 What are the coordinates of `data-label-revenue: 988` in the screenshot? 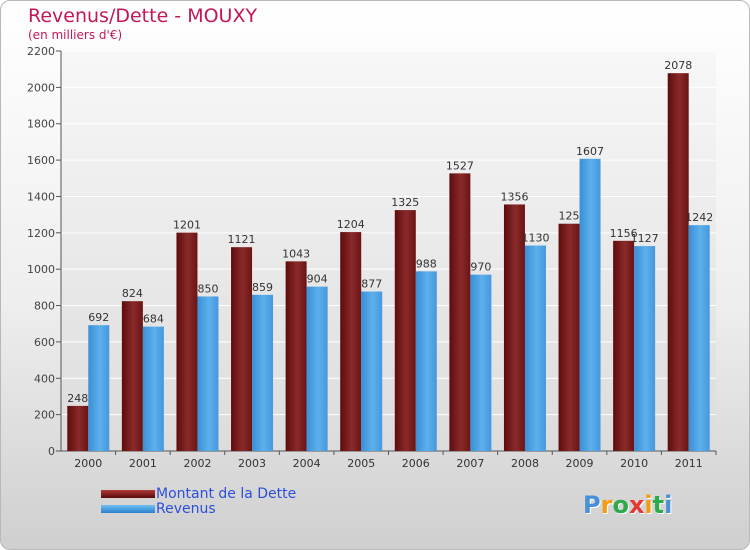 It's located at (426, 263).